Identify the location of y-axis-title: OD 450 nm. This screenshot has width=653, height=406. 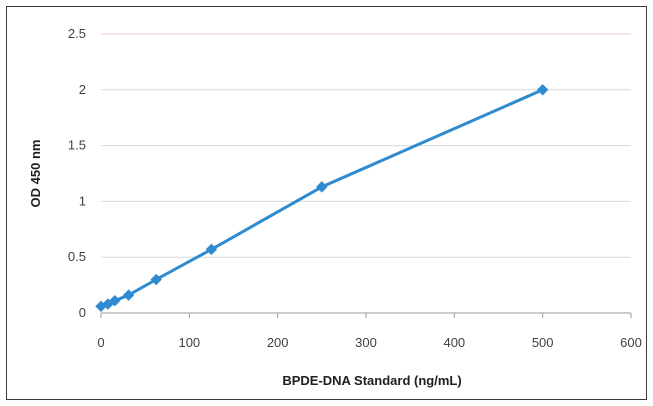
(35, 174).